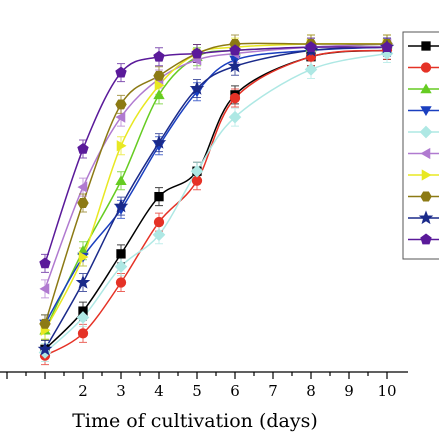  What do you see at coordinates (273, 391) in the screenshot?
I see `x-tick-label: 7` at bounding box center [273, 391].